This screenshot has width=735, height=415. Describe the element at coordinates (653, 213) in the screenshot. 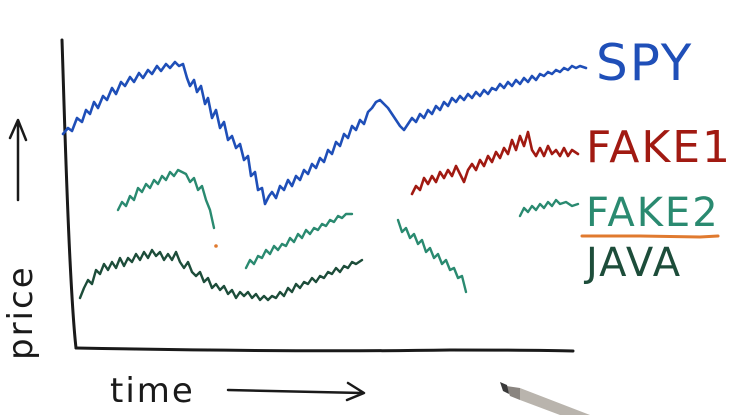

I see `legend-label-fake2: FAKE2` at that location.